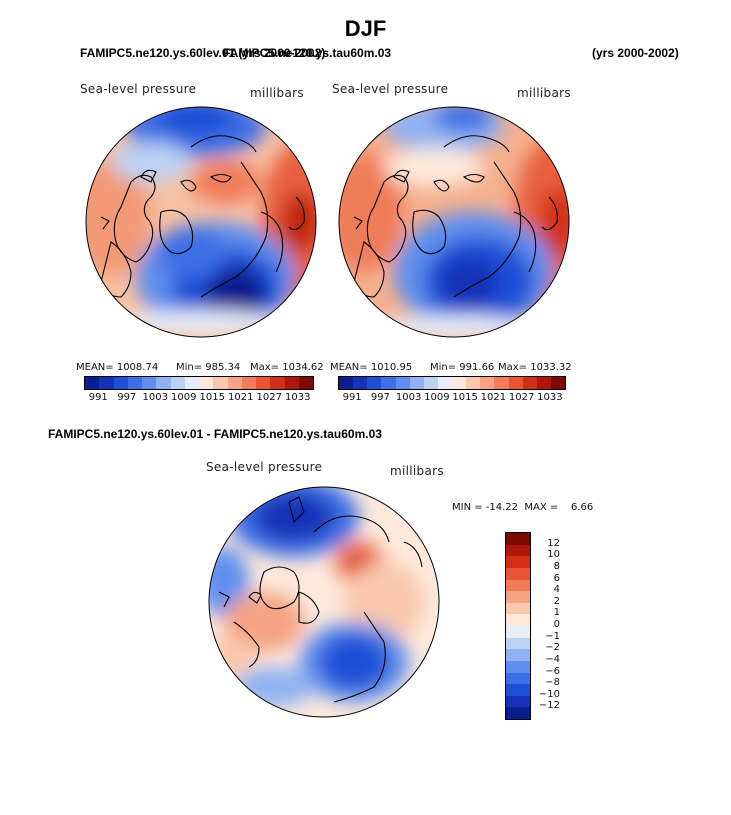  Describe the element at coordinates (556, 601) in the screenshot. I see `diff-colorbar-tick-label: 2` at that location.